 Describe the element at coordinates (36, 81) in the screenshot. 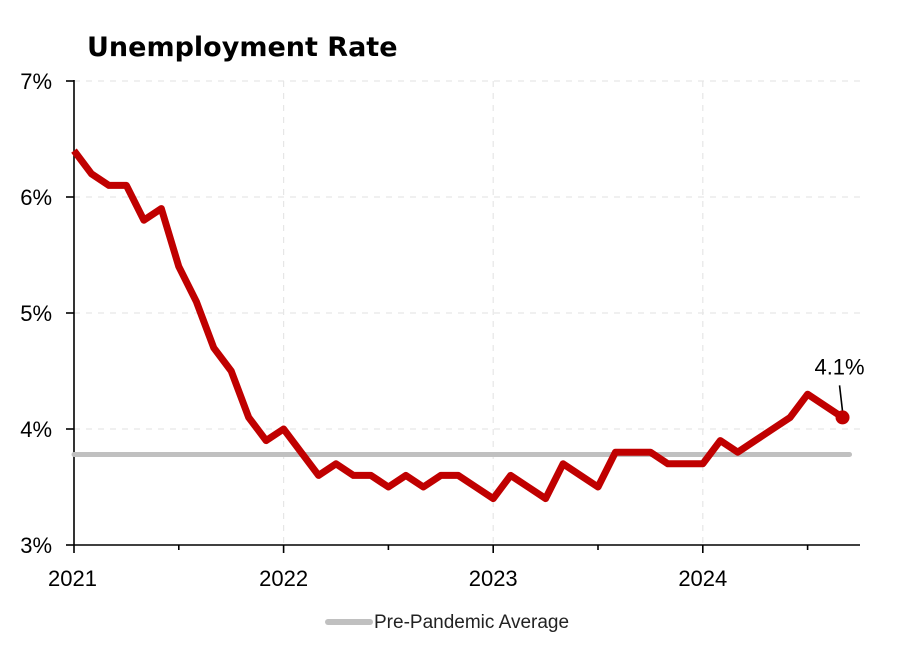

I see `y-tick-label: 7%` at that location.